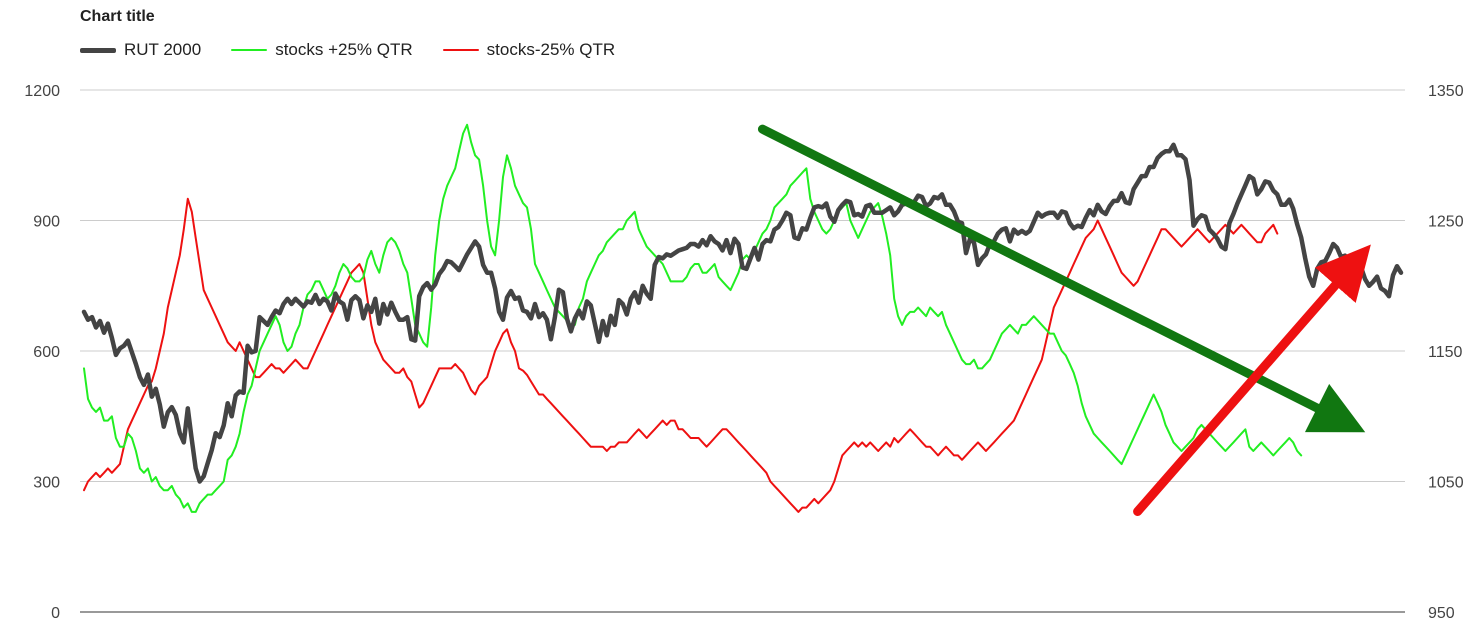 This screenshot has width=1479, height=635. Describe the element at coordinates (46, 352) in the screenshot. I see `left-tick-label: 600` at that location.